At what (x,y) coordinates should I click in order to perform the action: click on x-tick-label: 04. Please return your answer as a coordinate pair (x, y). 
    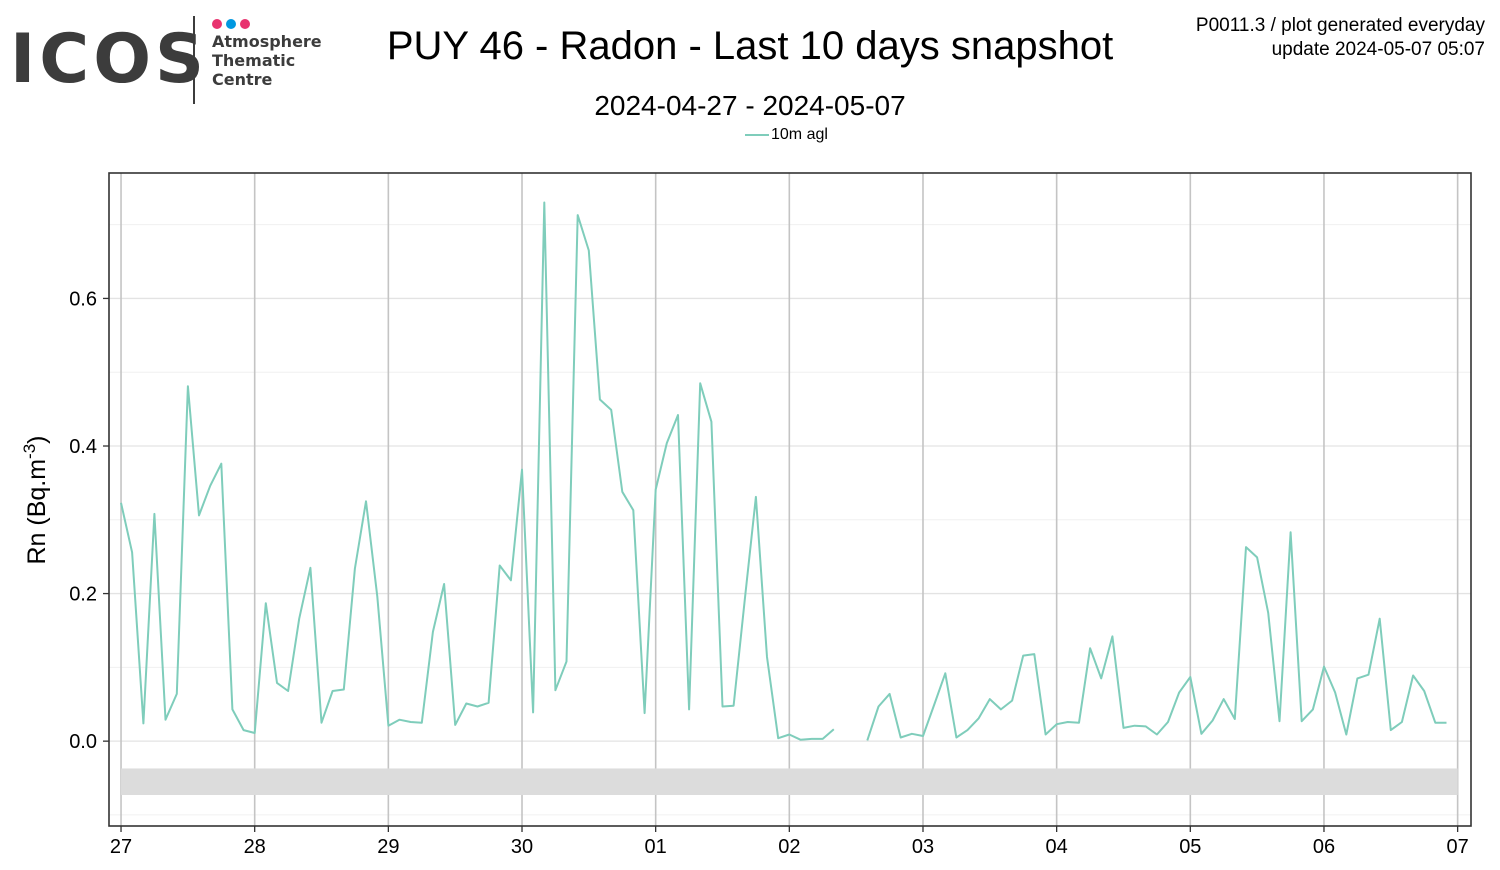
    Looking at the image, I should click on (1057, 847).